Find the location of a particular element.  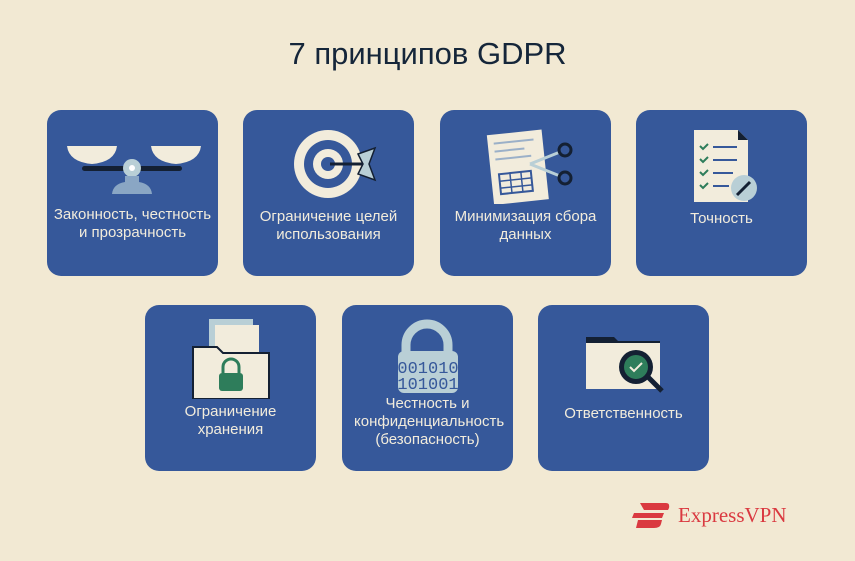

principle-label: Законность, честность и прозрачность is located at coordinates (132, 223).